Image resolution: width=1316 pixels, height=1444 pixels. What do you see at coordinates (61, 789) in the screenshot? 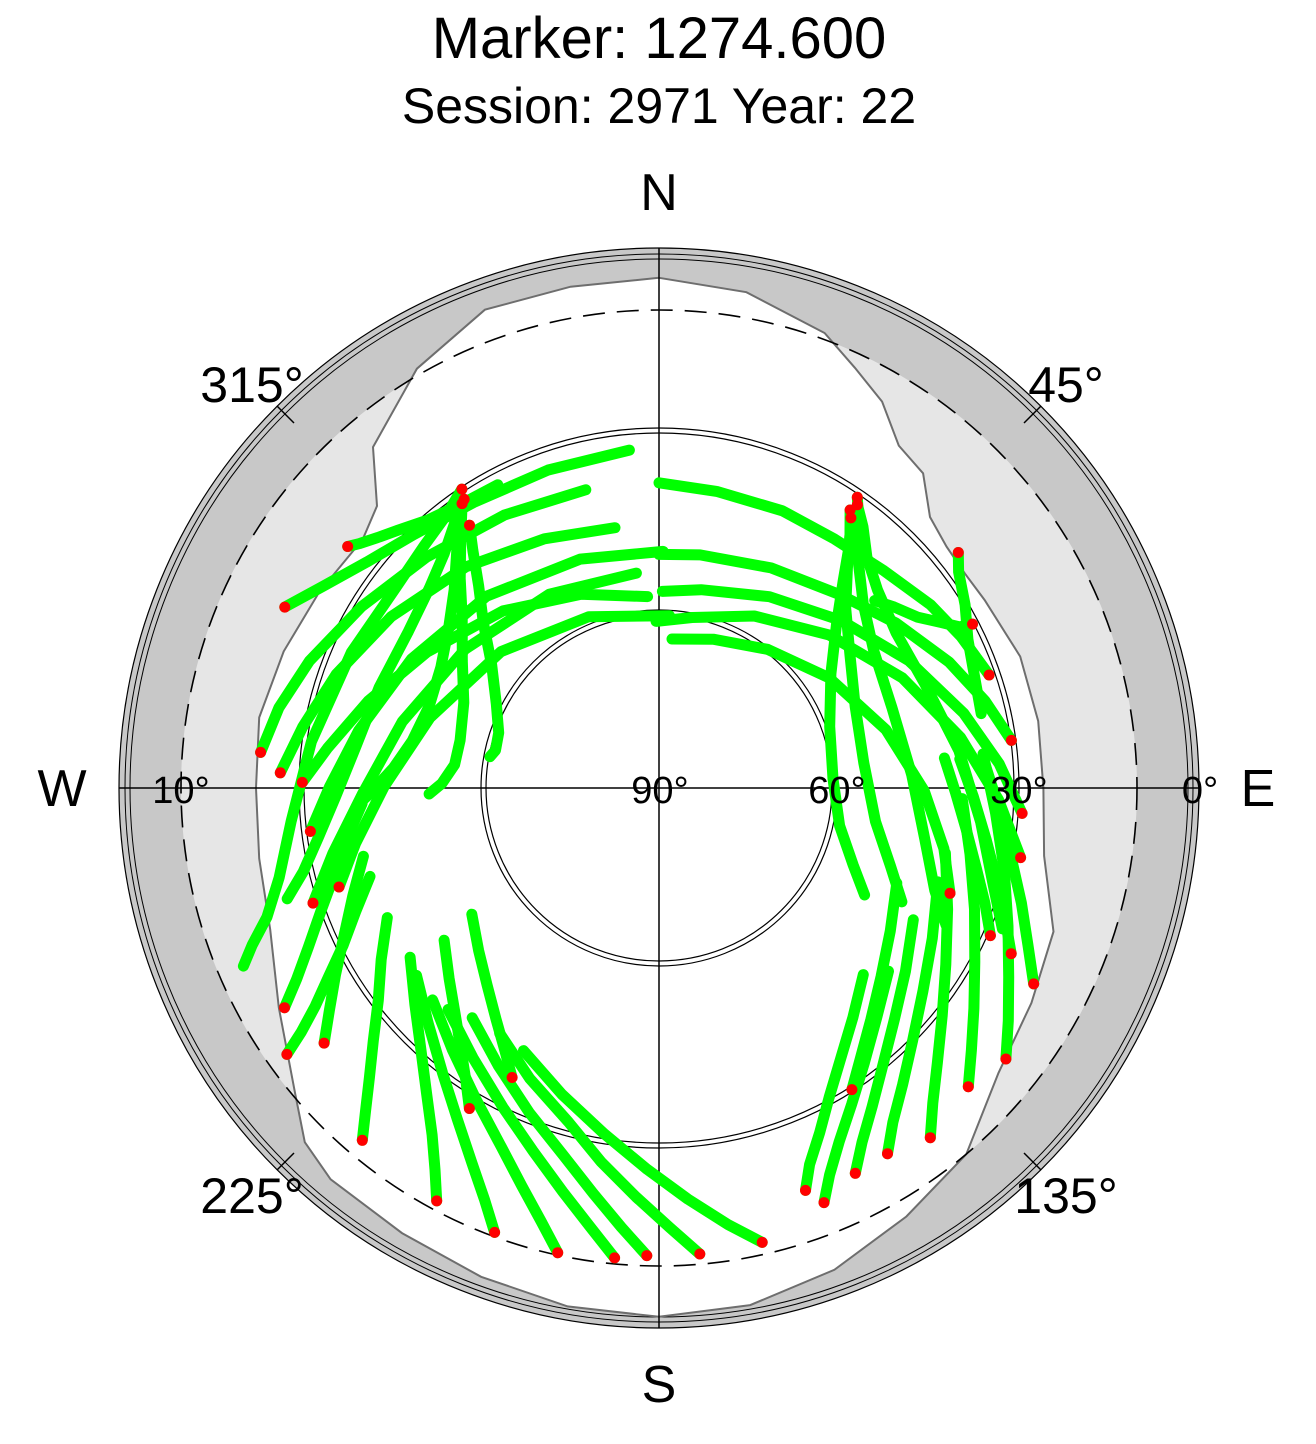
I see `direction-west: W` at bounding box center [61, 789].